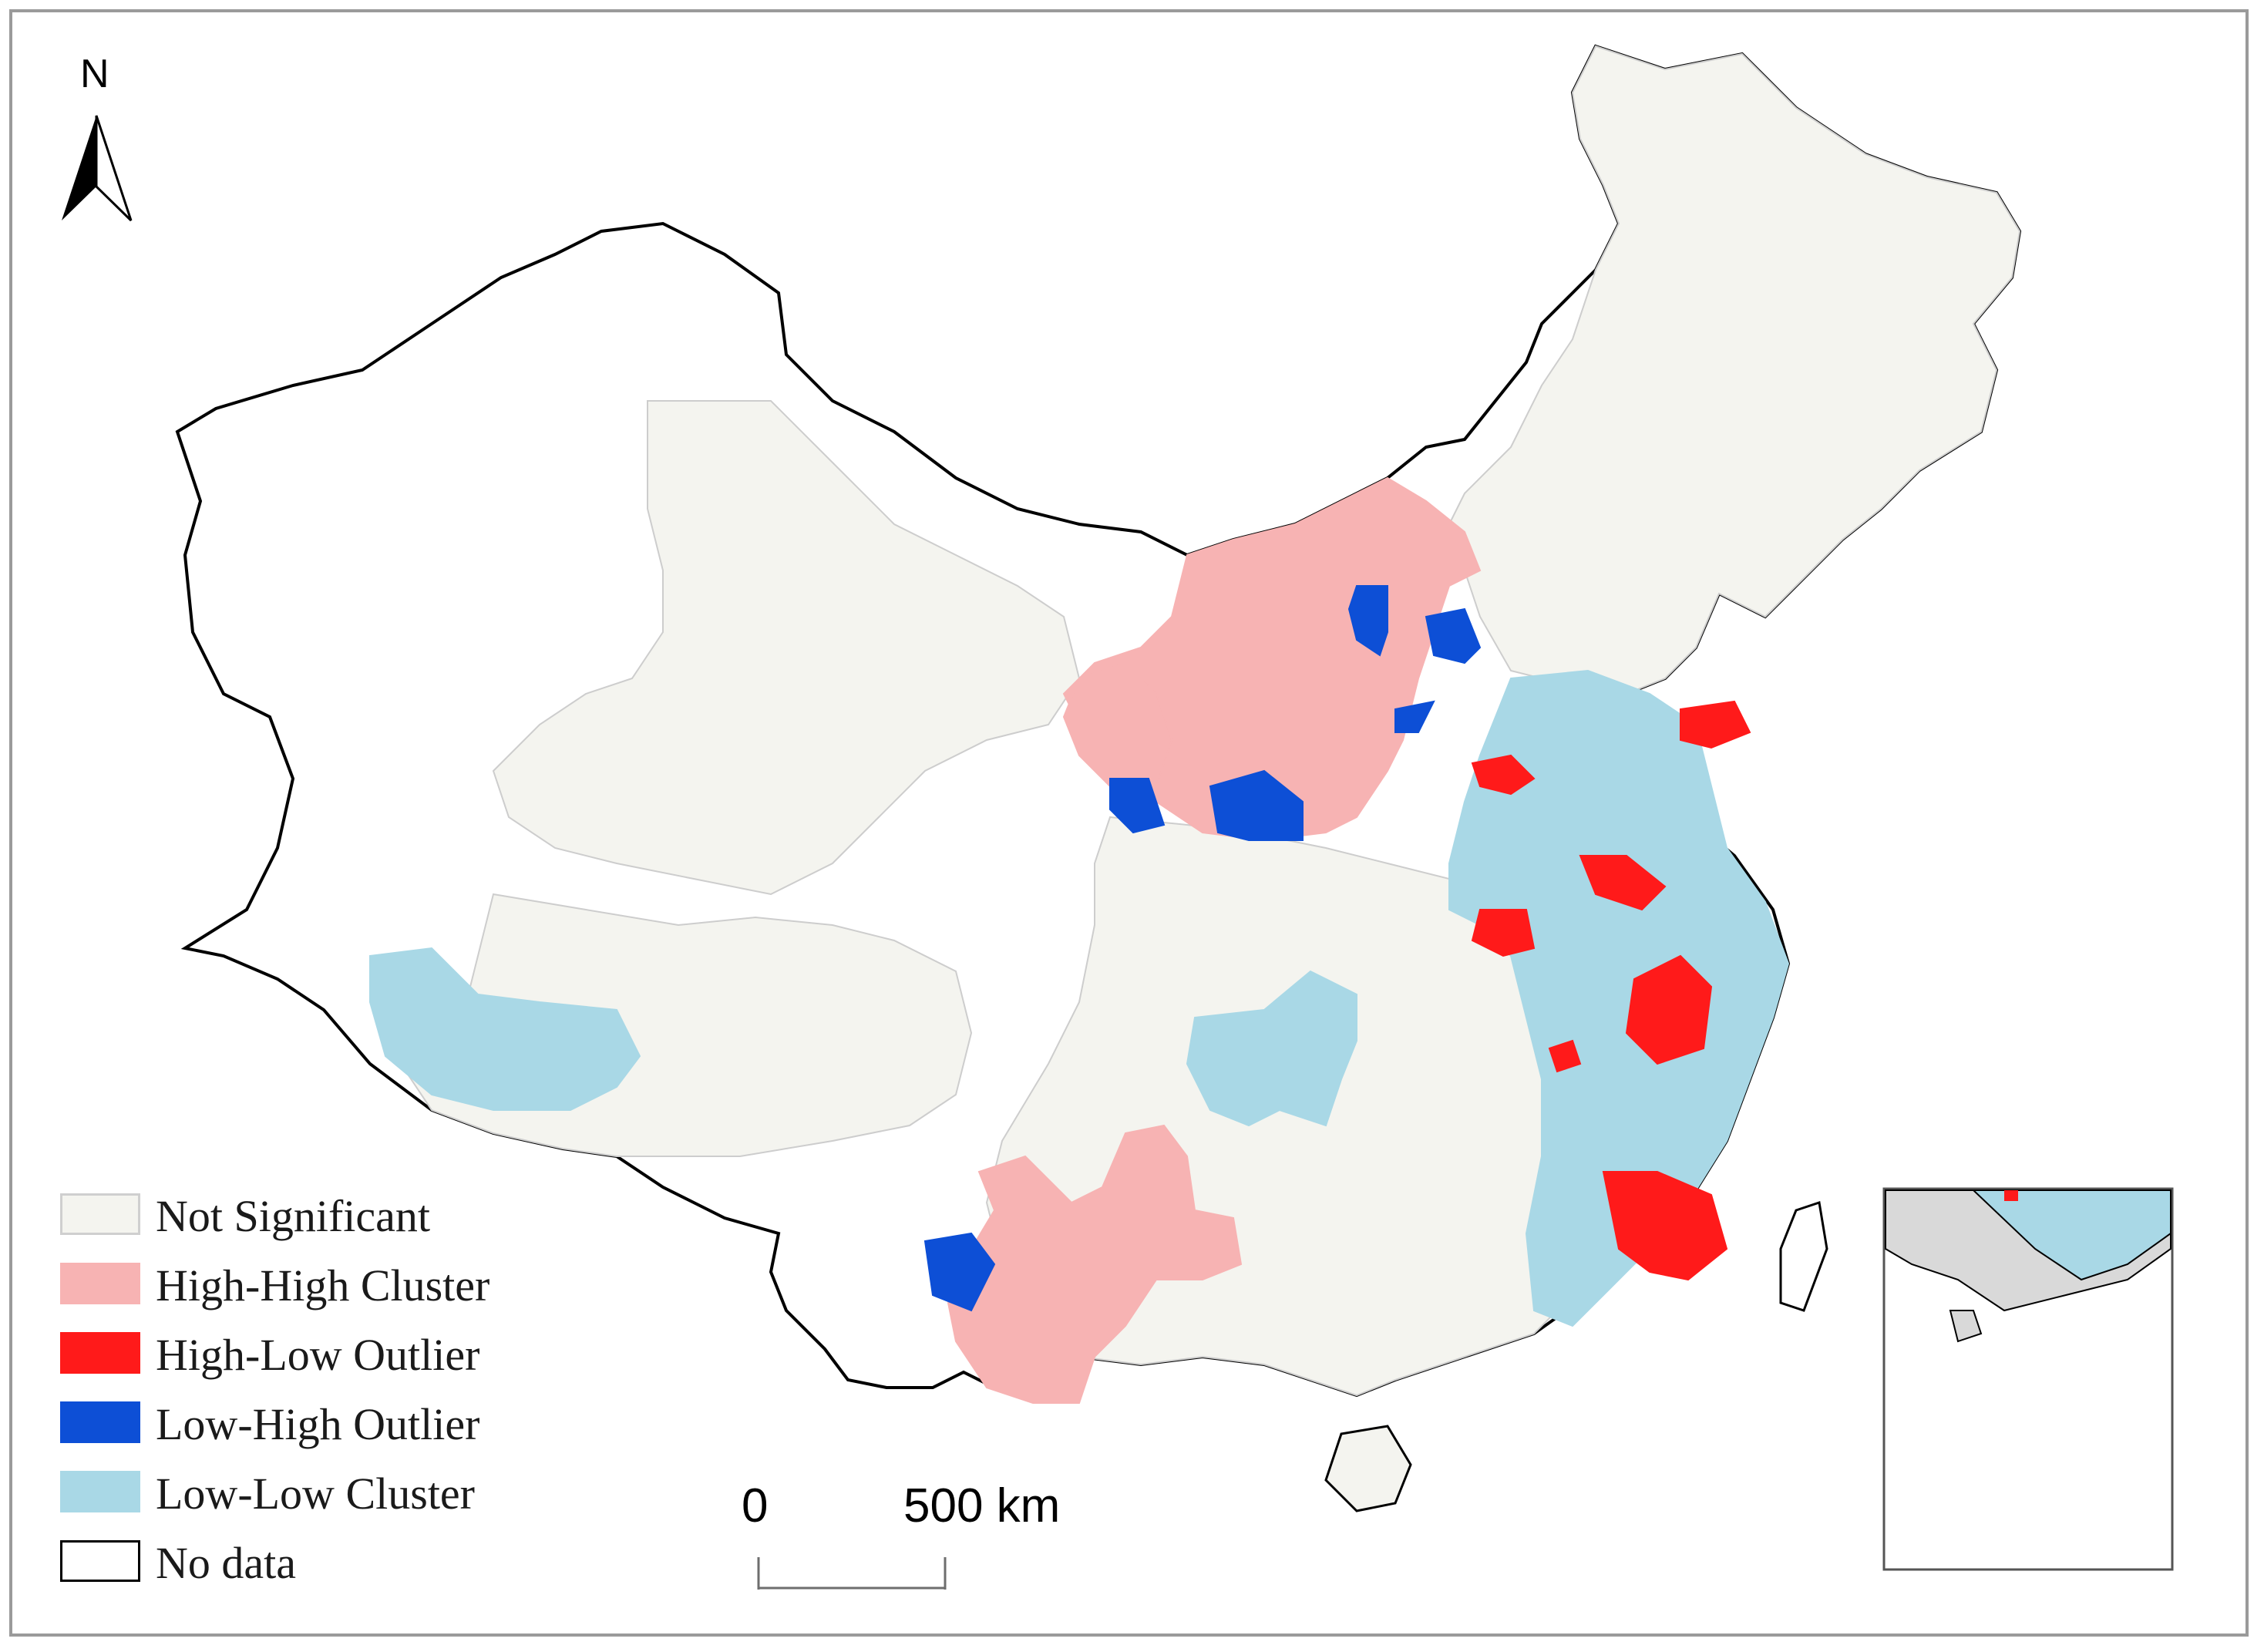  I want to click on scale-bar, so click(852, 1573).